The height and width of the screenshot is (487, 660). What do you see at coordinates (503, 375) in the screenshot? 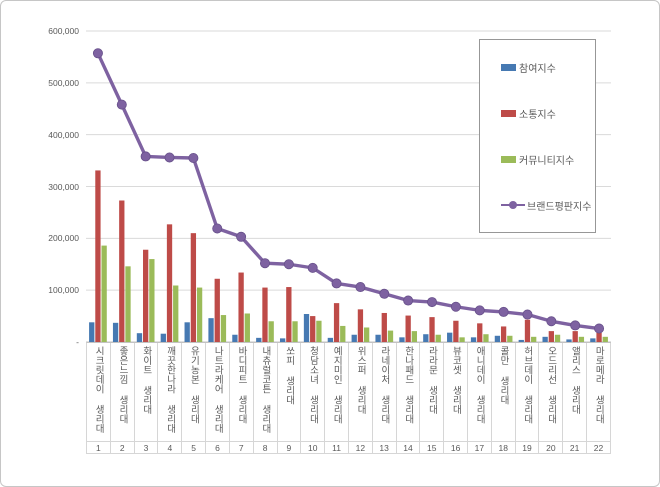
I see `category-label: 콜만 생리대` at bounding box center [503, 375].